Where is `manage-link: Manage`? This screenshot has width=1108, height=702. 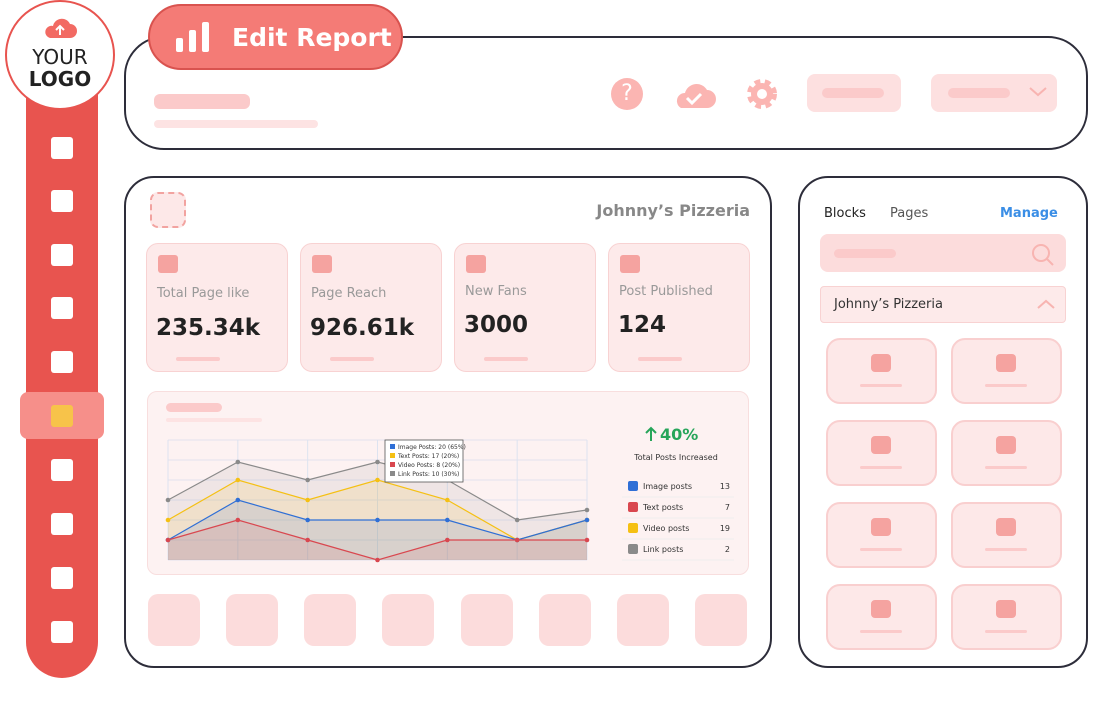 manage-link: Manage is located at coordinates (1029, 213).